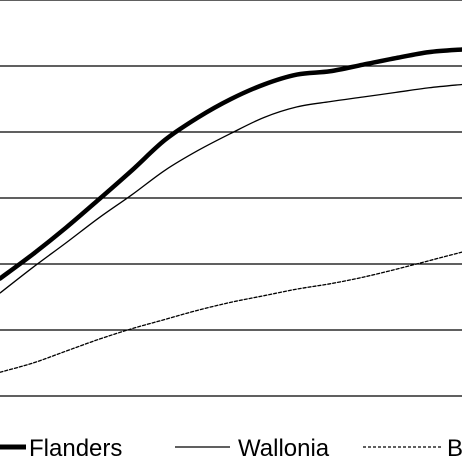  I want to click on legend-label-b: B, so click(454, 448).